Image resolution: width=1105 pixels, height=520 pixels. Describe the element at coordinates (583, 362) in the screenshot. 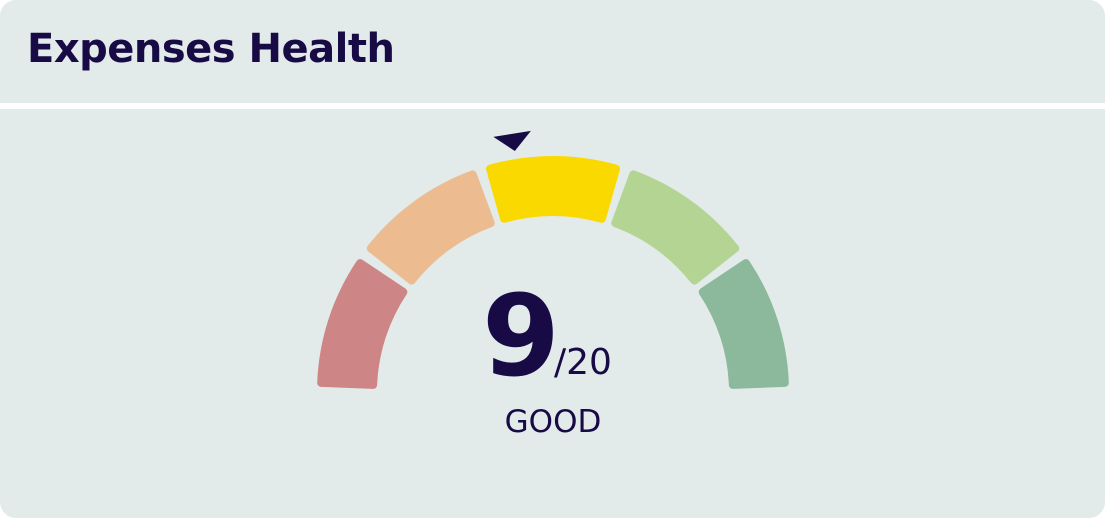

I see `score-max: /20` at that location.